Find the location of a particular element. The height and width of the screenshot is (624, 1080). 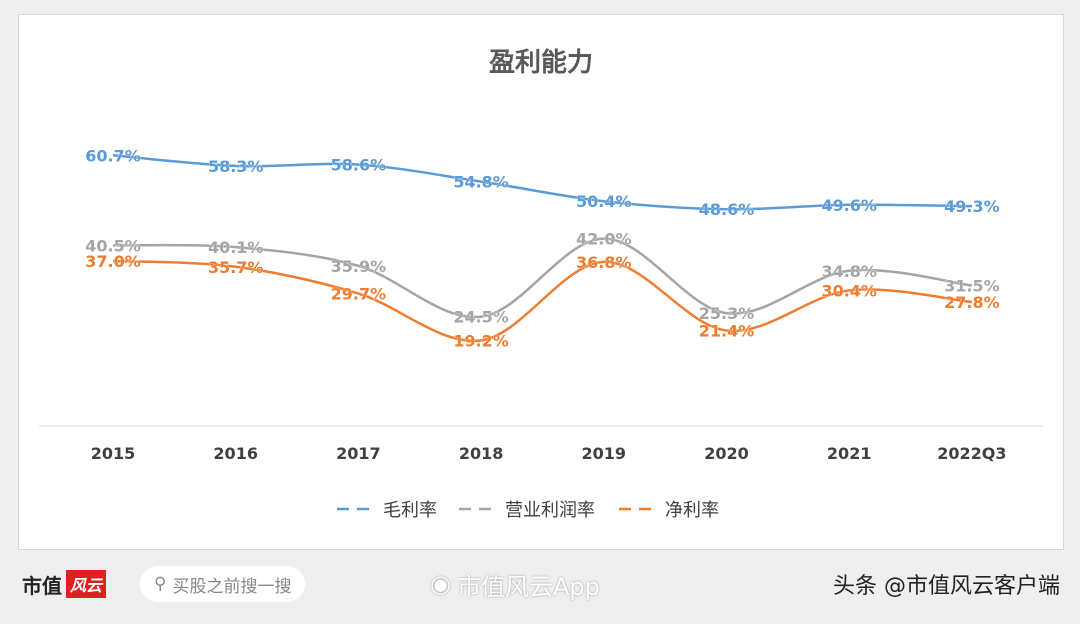

data-label: 30.4% is located at coordinates (849, 290).